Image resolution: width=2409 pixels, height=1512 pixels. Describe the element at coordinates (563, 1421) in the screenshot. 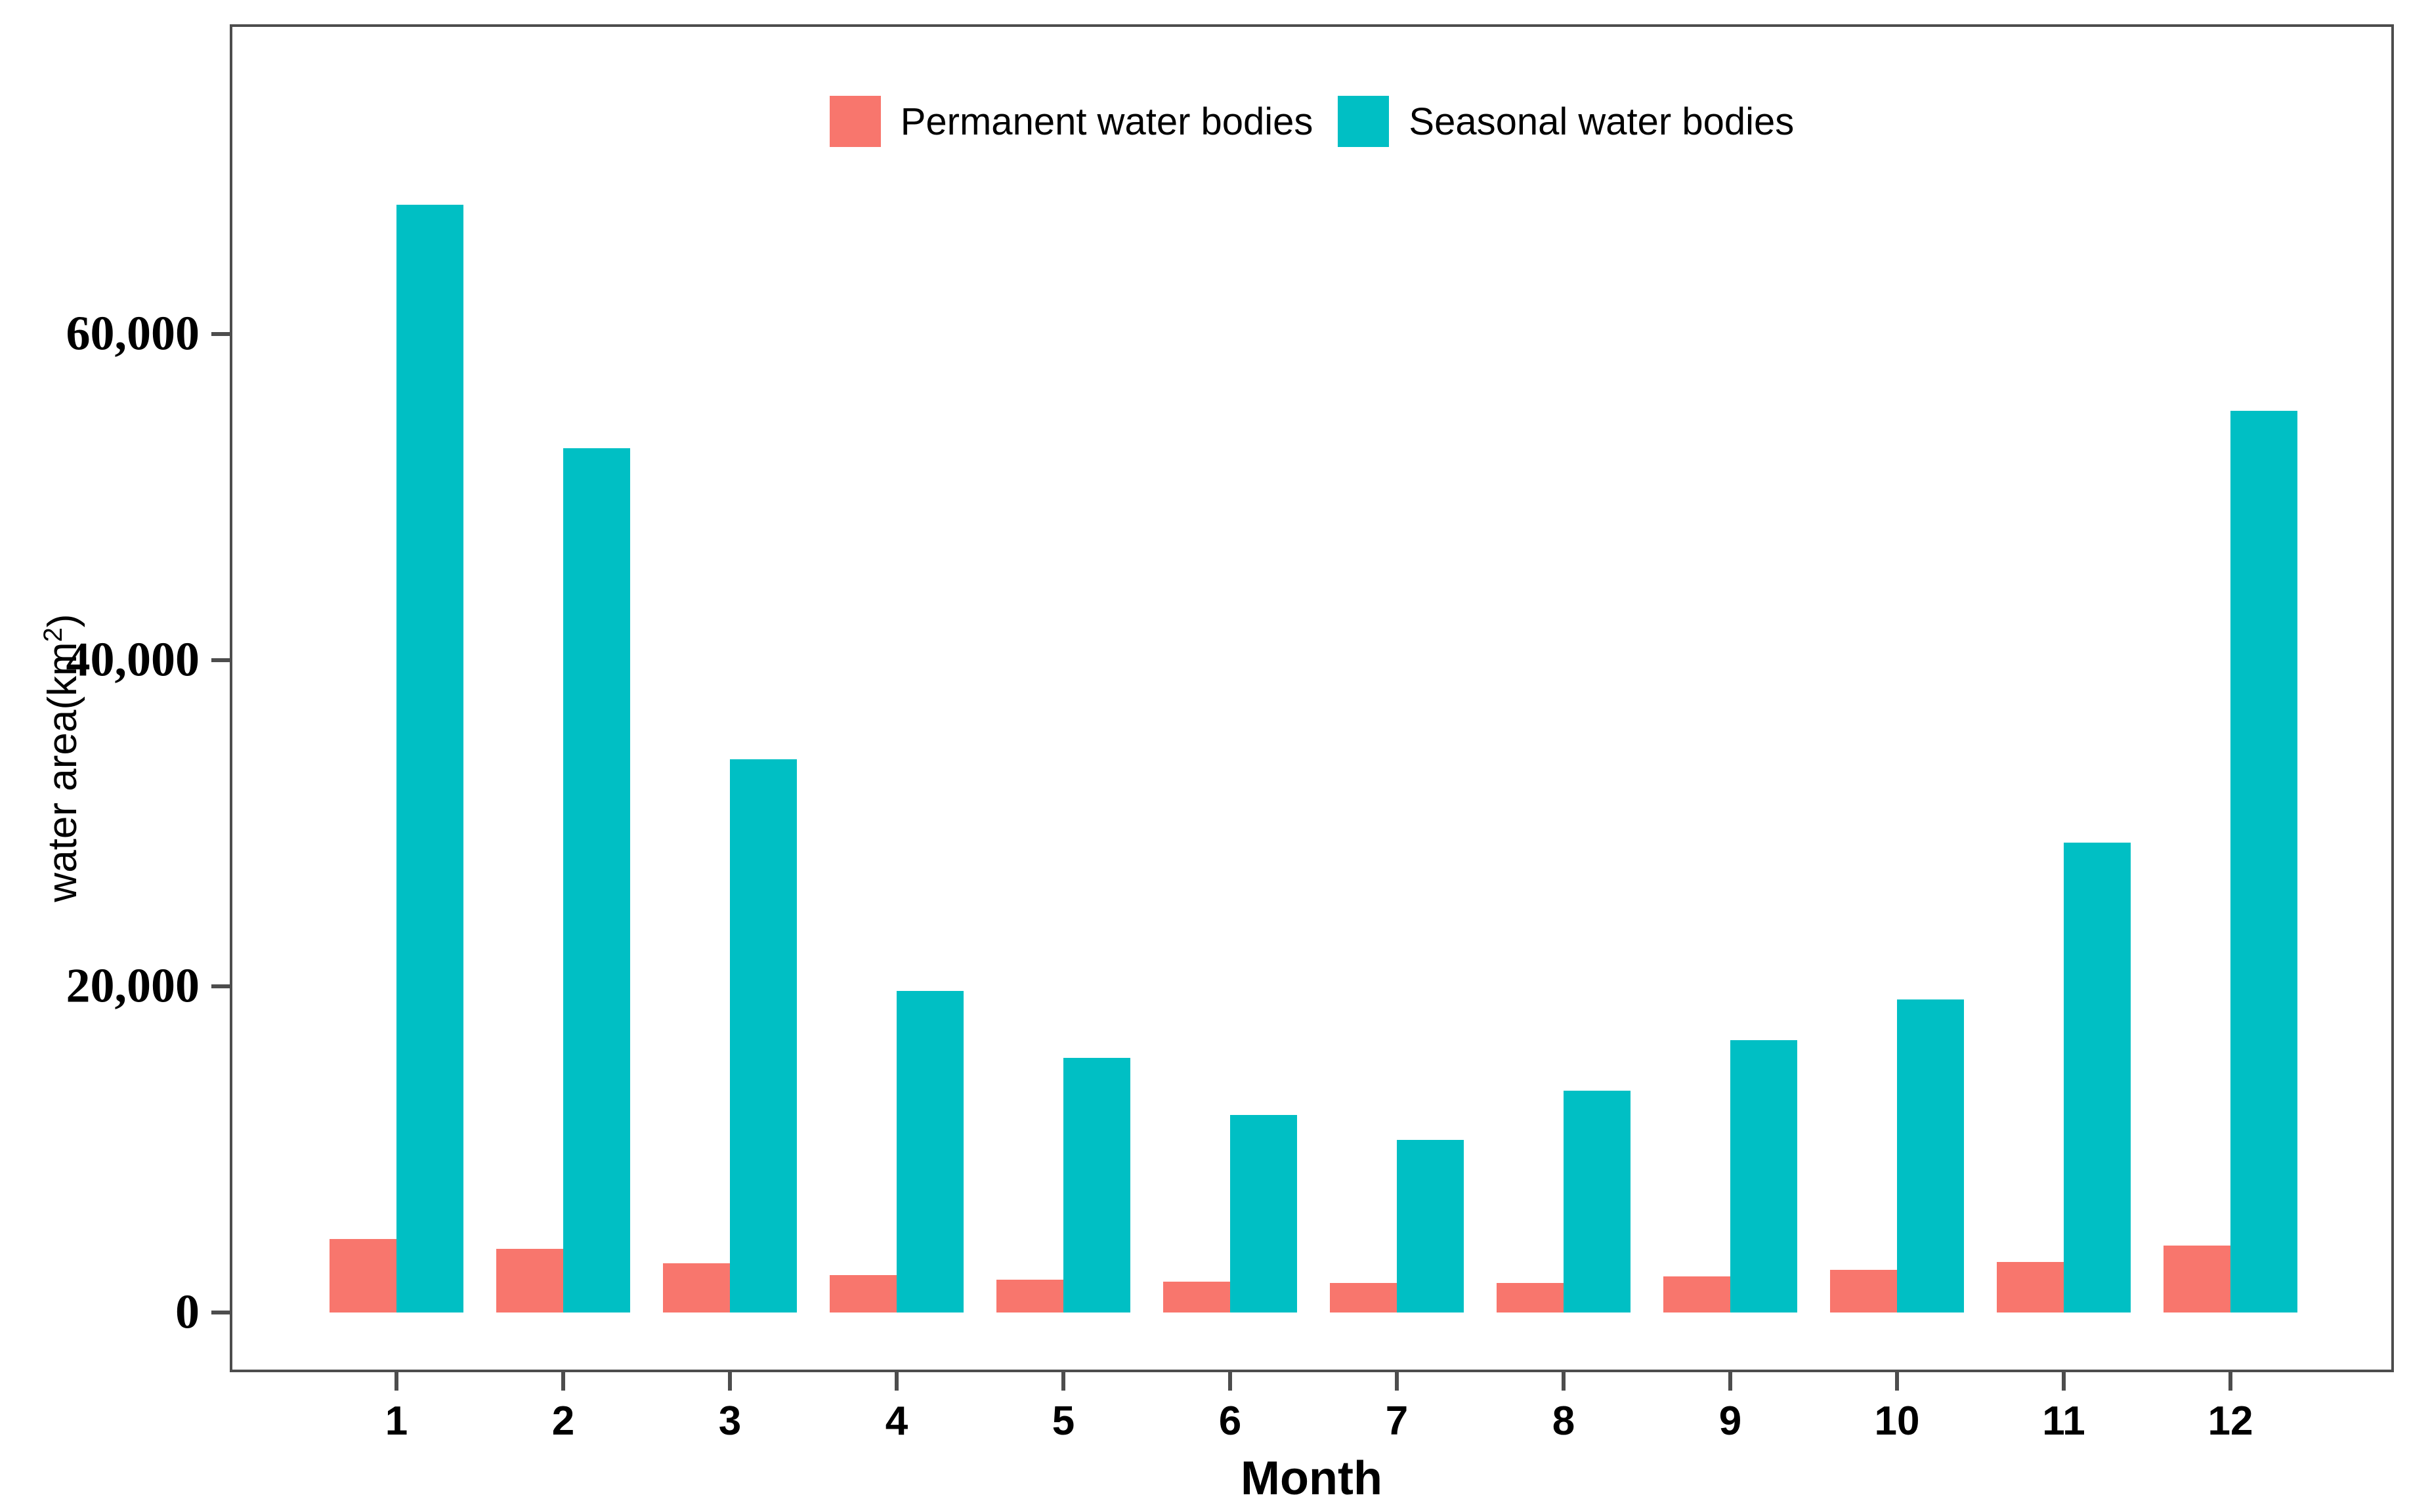

I see `x-tick-label-2: 2` at that location.